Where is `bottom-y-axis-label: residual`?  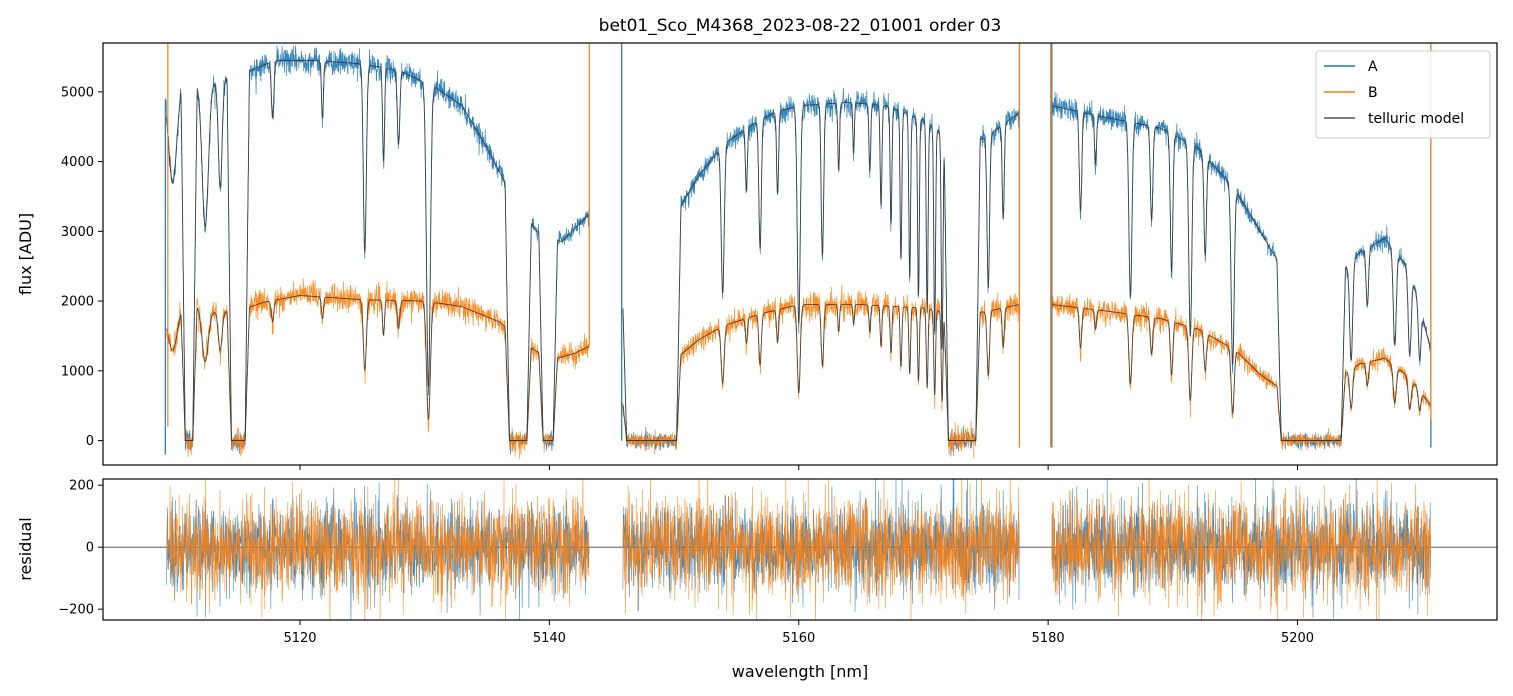 bottom-y-axis-label: residual is located at coordinates (25, 548).